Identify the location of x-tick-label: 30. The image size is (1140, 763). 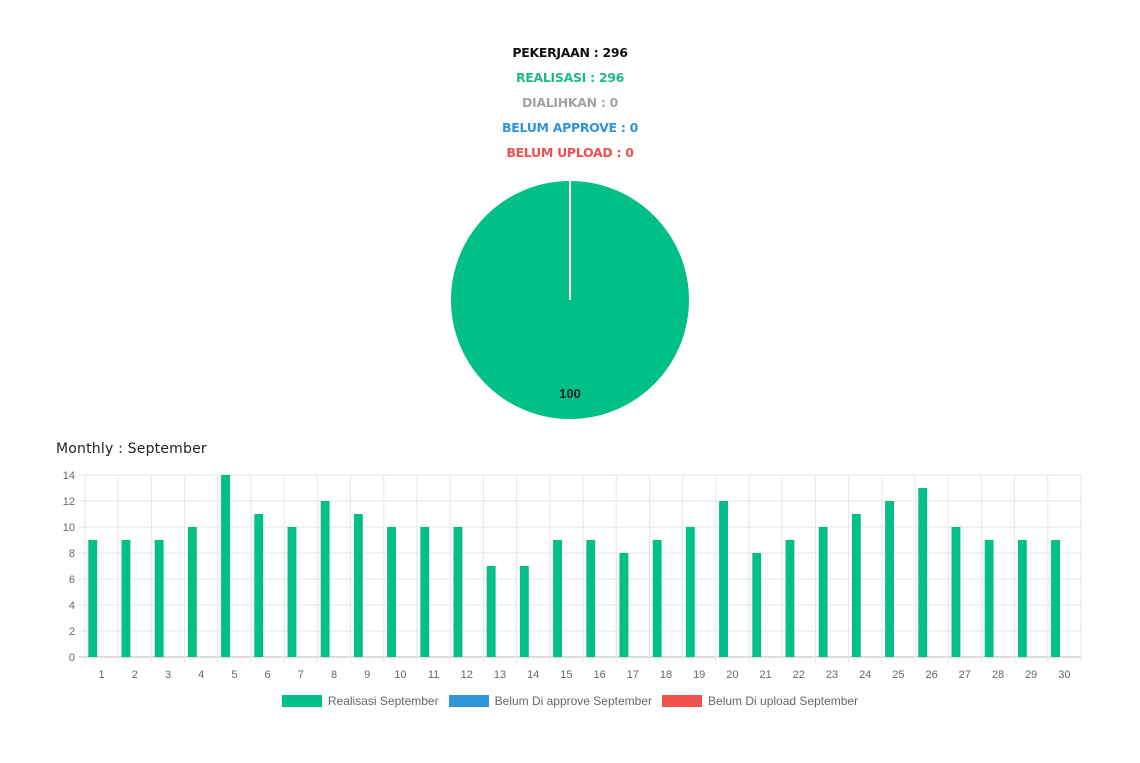
(1064, 675).